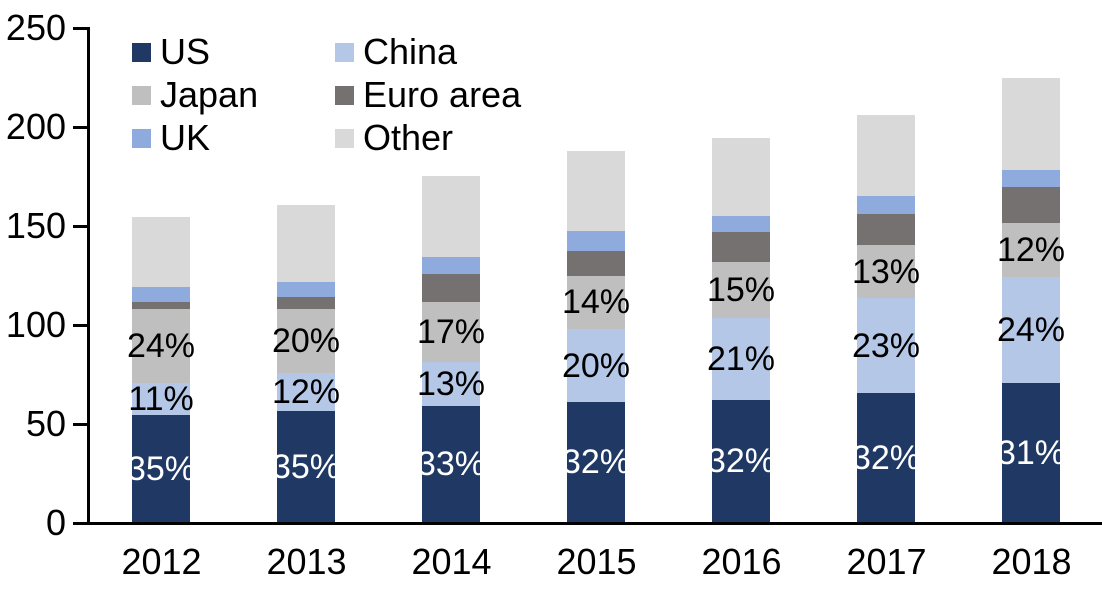 The height and width of the screenshot is (598, 1102). I want to click on legend-item-us: US, so click(171, 52).